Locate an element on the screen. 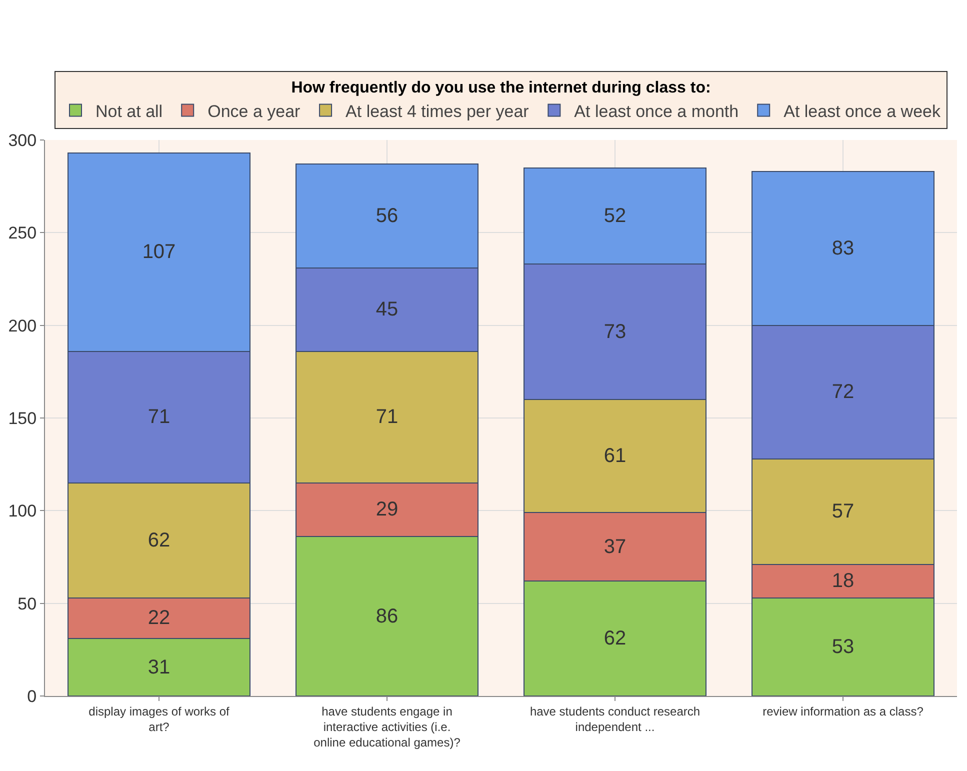 Image resolution: width=967 pixels, height=771 pixels. data-label: 56 is located at coordinates (387, 215).